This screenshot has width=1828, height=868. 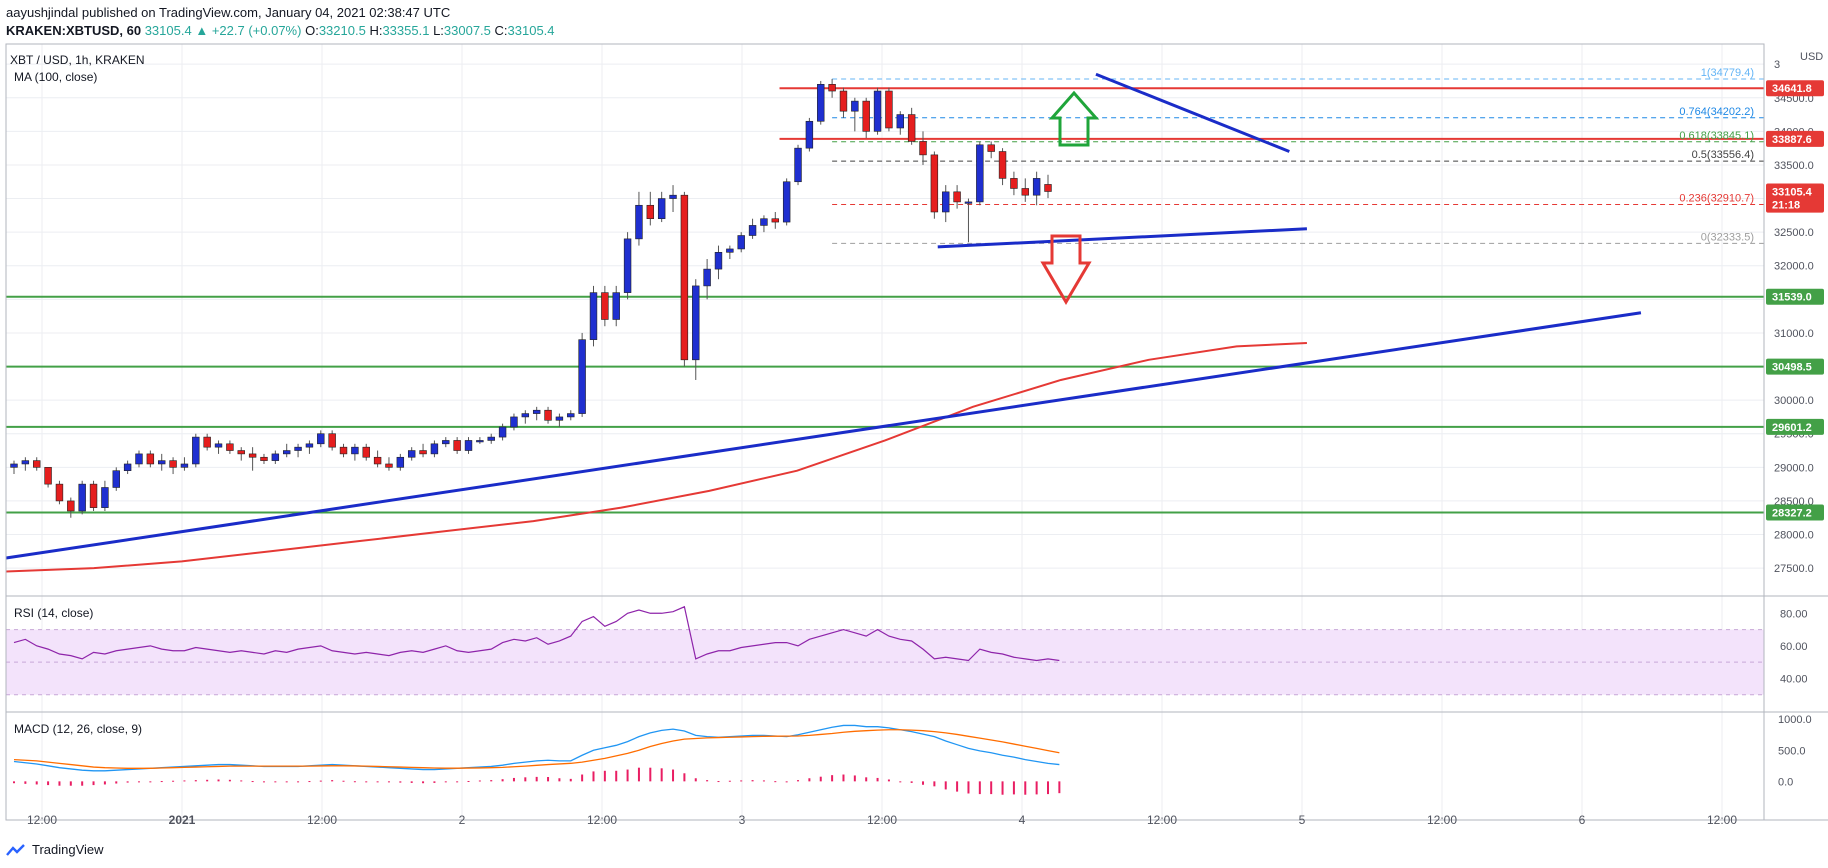 I want to click on fib-label: 1(34779.4), so click(x=1727, y=73).